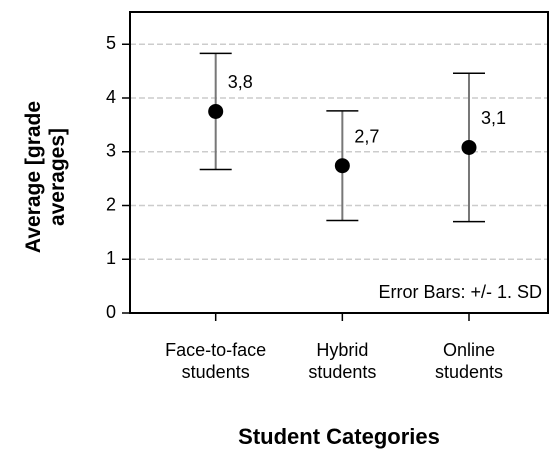  What do you see at coordinates (339, 436) in the screenshot?
I see `x-axis-label: Student Categories` at bounding box center [339, 436].